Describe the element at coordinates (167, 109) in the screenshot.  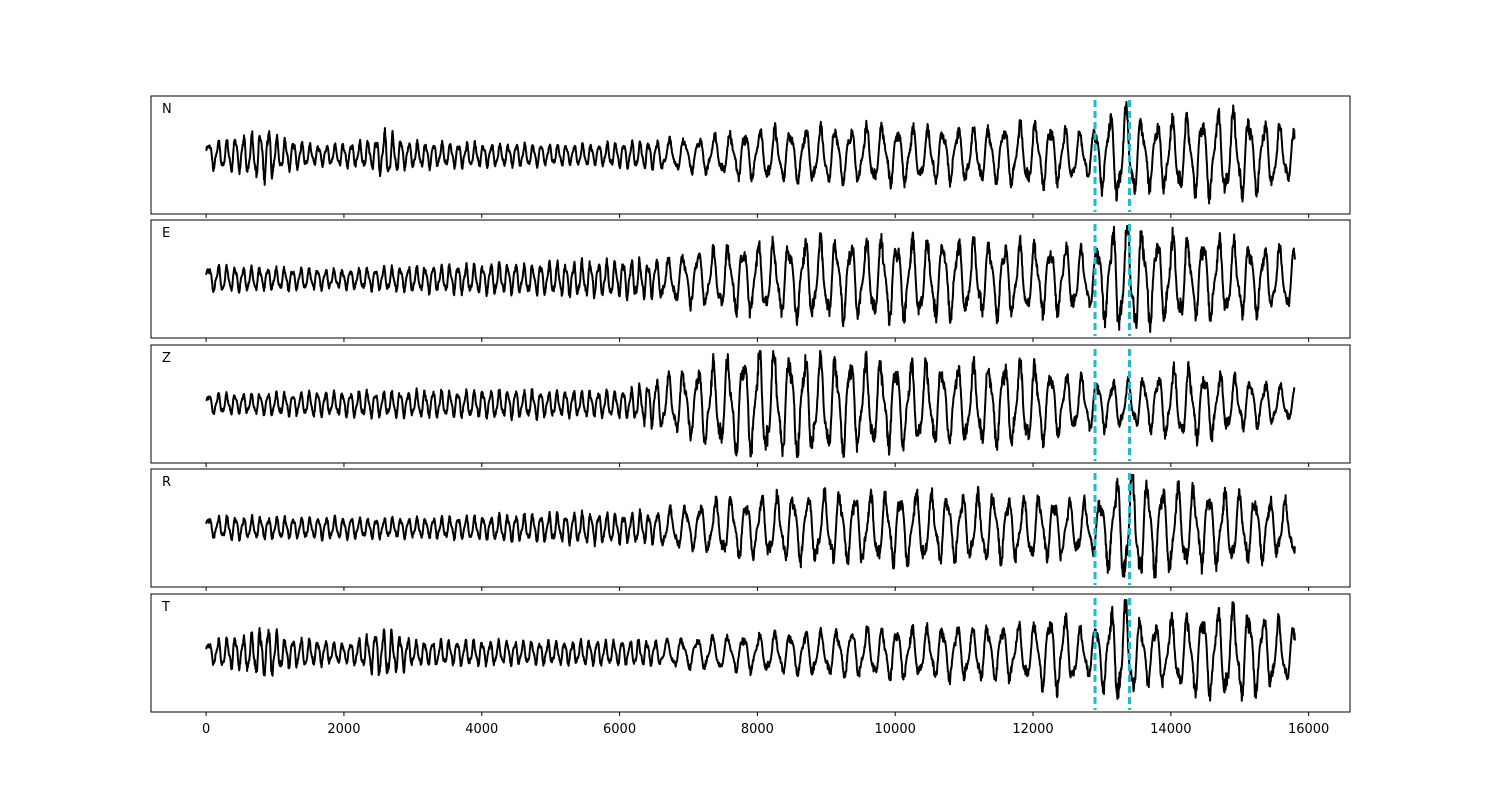
I see `panel-label: N` at that location.